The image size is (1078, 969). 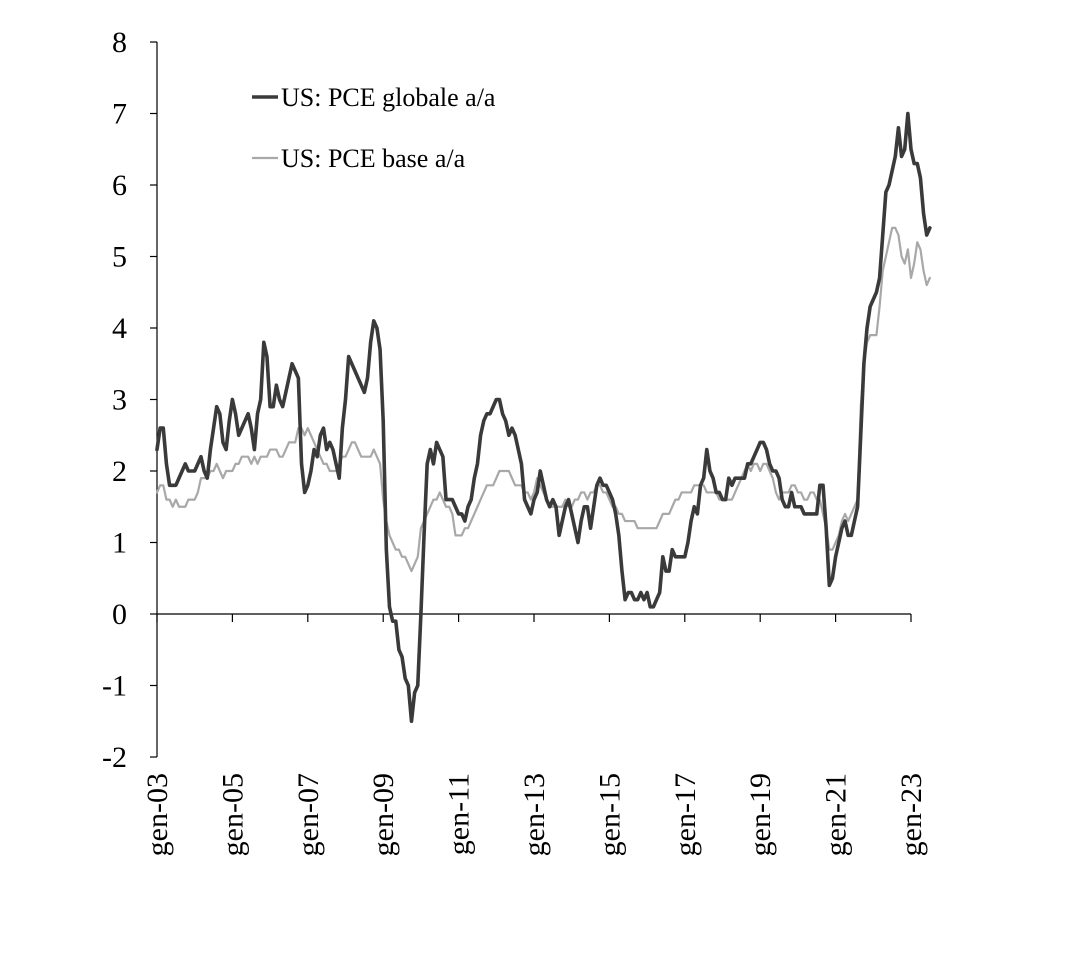 What do you see at coordinates (685, 814) in the screenshot?
I see `x-tick-label: gen-17` at bounding box center [685, 814].